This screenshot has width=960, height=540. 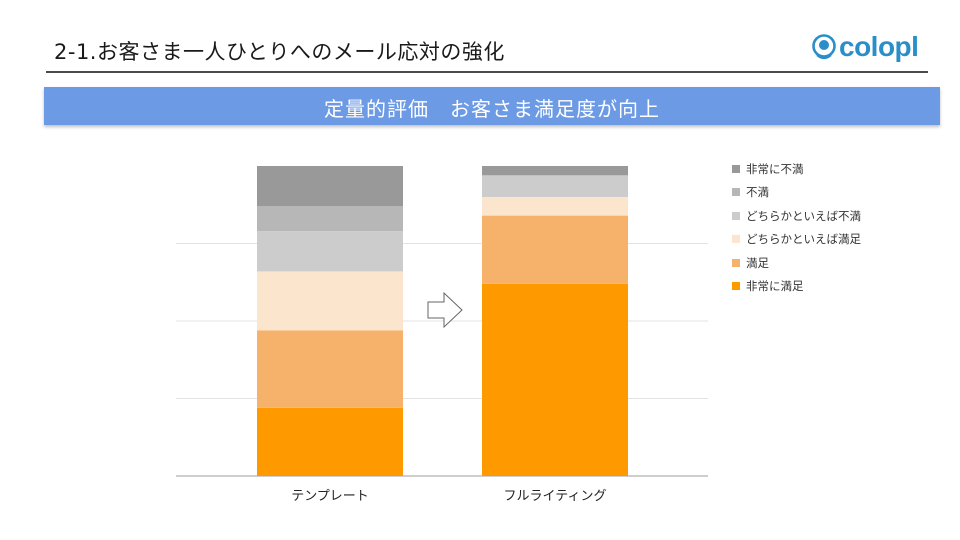 I want to click on legend-item: 非常に満足, so click(x=796, y=287).